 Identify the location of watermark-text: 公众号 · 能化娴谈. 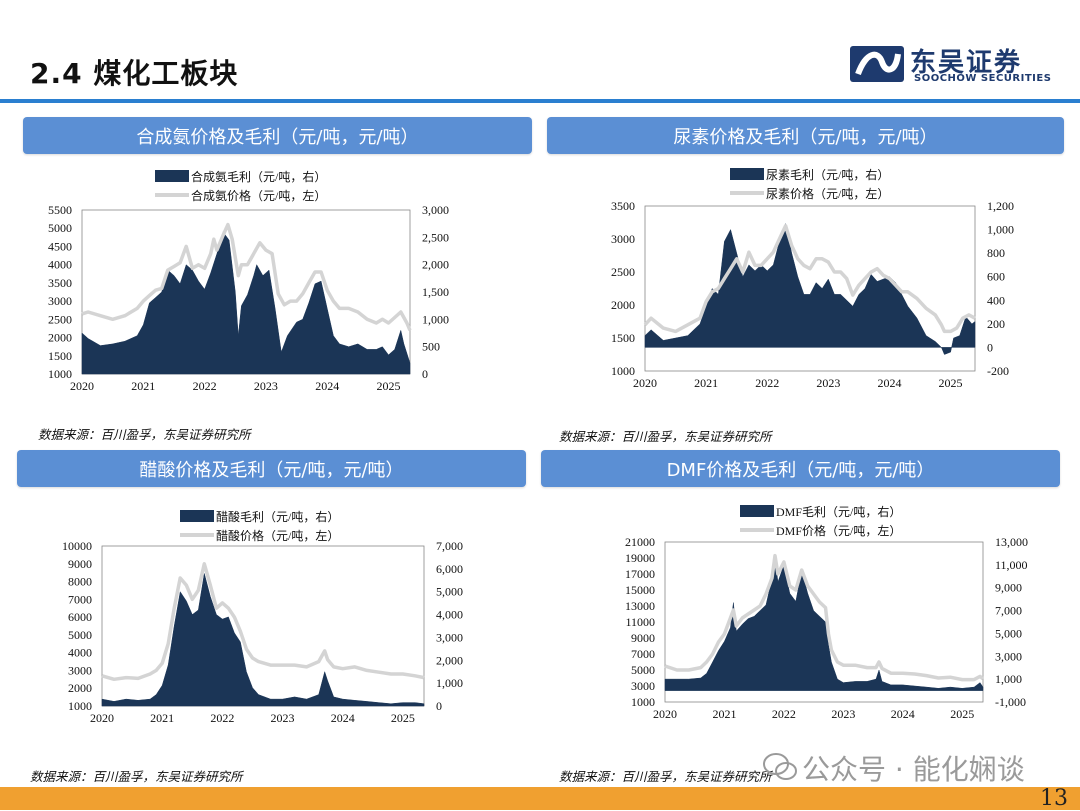
(913, 769).